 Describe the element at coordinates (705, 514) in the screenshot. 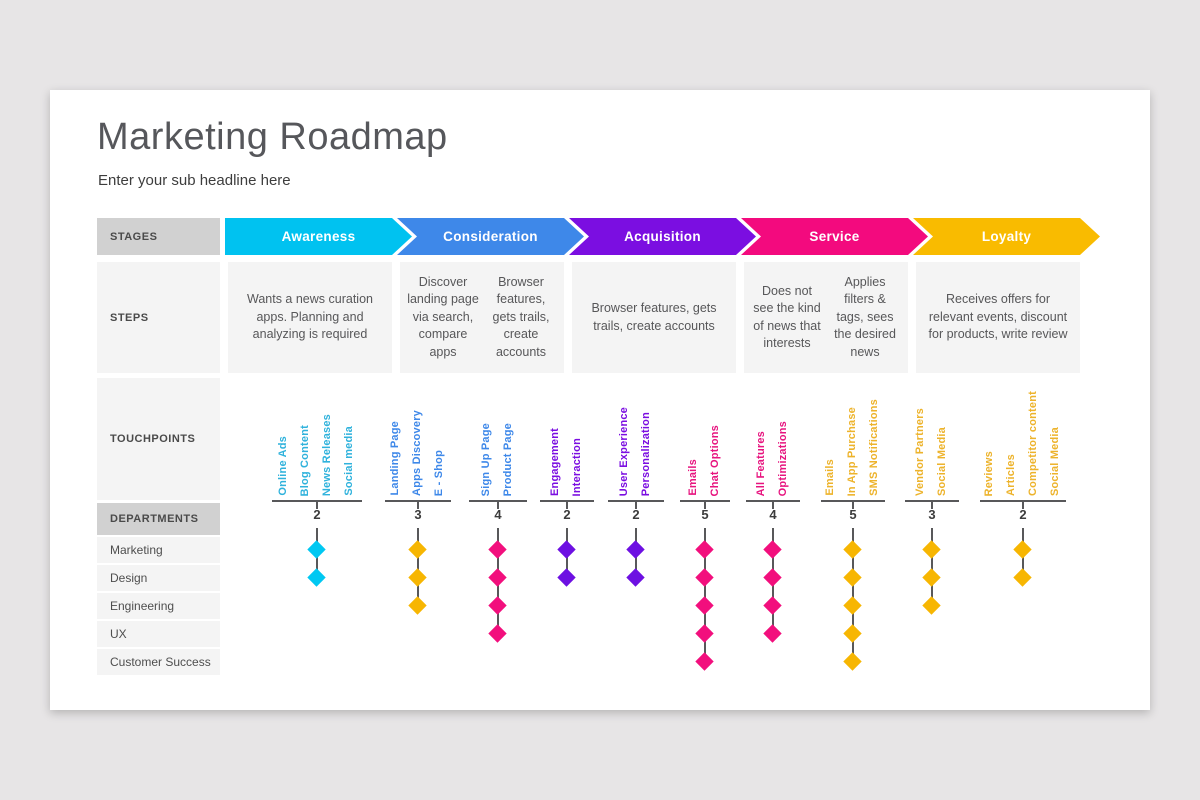

I see `touchpoint-count: 5` at that location.